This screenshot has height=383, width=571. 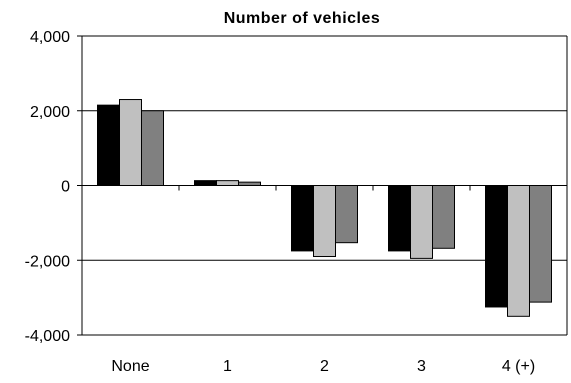 I want to click on x-tick-label: 1, so click(x=227, y=366).